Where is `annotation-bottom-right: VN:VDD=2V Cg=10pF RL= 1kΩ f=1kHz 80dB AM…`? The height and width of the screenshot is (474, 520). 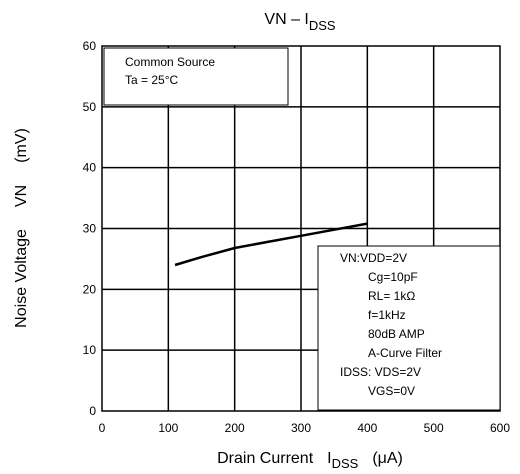
annotation-bottom-right: VN:VDD=2V Cg=10pF RL= 1kΩ f=1kHz 80dB AM… is located at coordinates (409, 328).